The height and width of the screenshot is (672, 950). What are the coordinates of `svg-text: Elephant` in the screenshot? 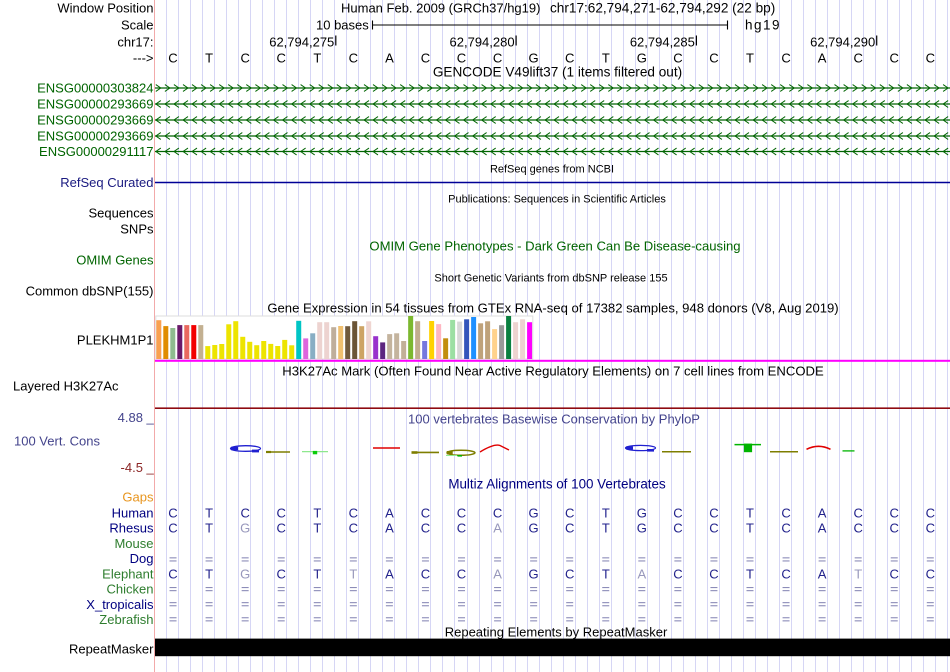 It's located at (128, 574).